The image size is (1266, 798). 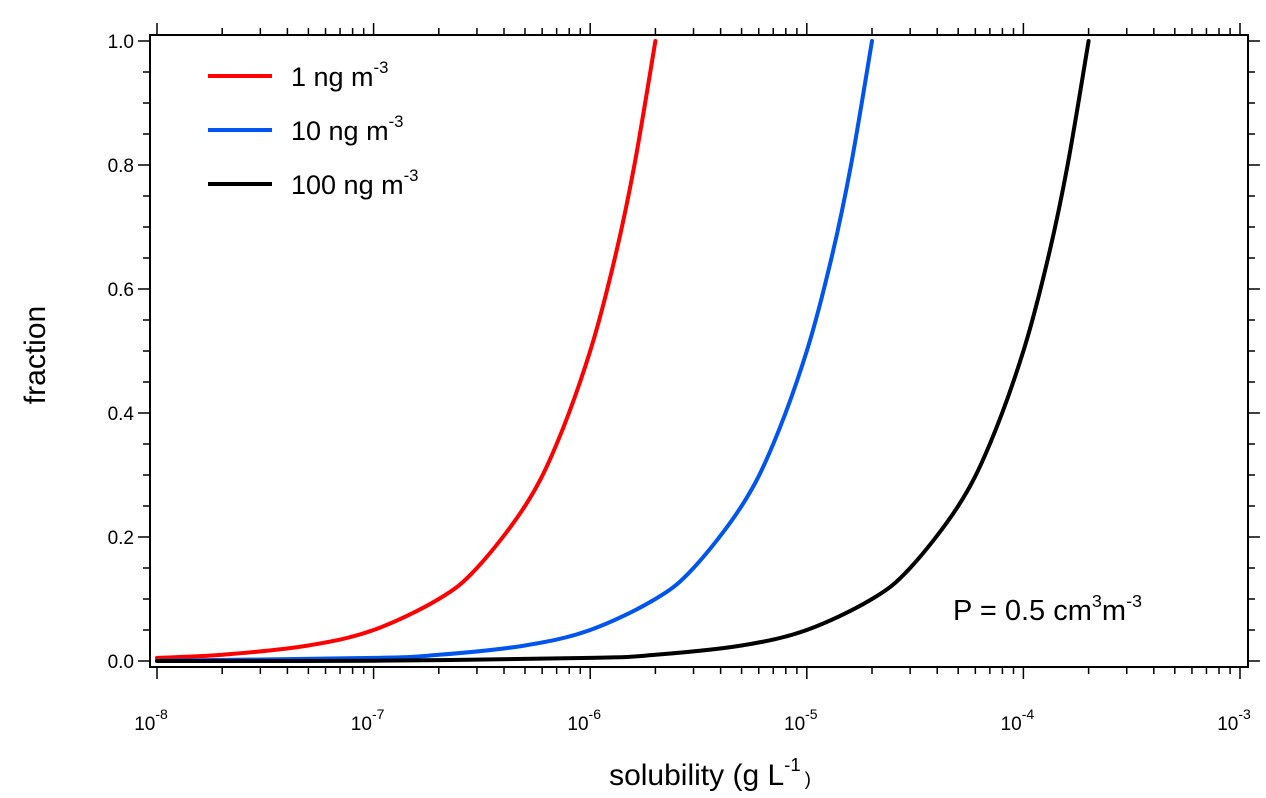 I want to click on legend-label-3: 100 ng m-3, so click(x=354, y=183).